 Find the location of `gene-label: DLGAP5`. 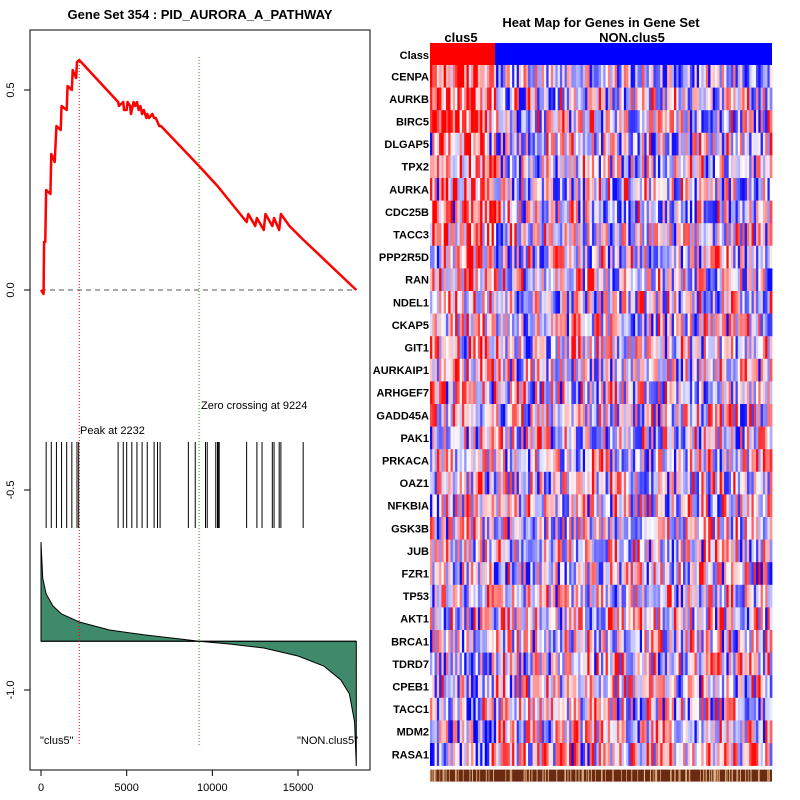

gene-label: DLGAP5 is located at coordinates (406, 145).